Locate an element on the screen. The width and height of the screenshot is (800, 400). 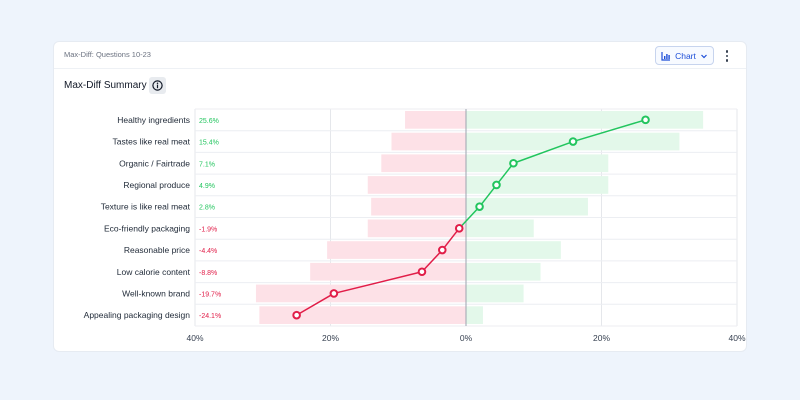
category-label: Appealing packaging design is located at coordinates (137, 315).